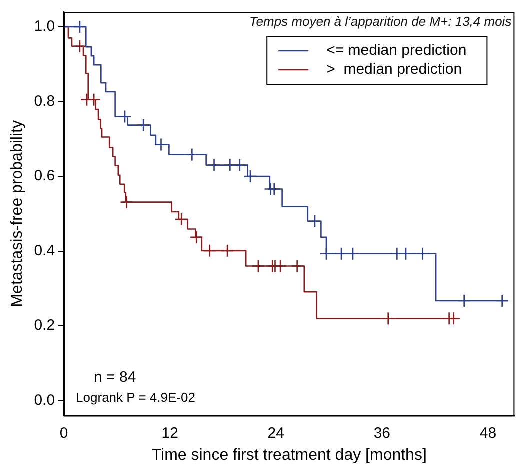 The height and width of the screenshot is (465, 522). I want to click on legend-label: > median prediction, so click(394, 69).